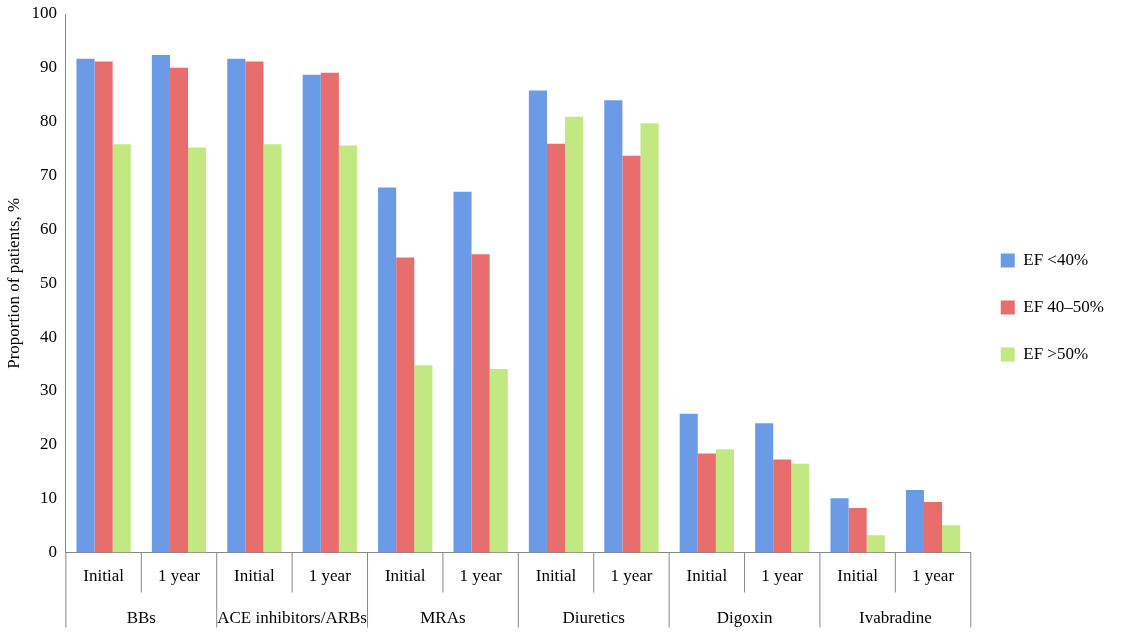 This screenshot has width=1134, height=635. I want to click on y-tick-label: 70, so click(48, 175).